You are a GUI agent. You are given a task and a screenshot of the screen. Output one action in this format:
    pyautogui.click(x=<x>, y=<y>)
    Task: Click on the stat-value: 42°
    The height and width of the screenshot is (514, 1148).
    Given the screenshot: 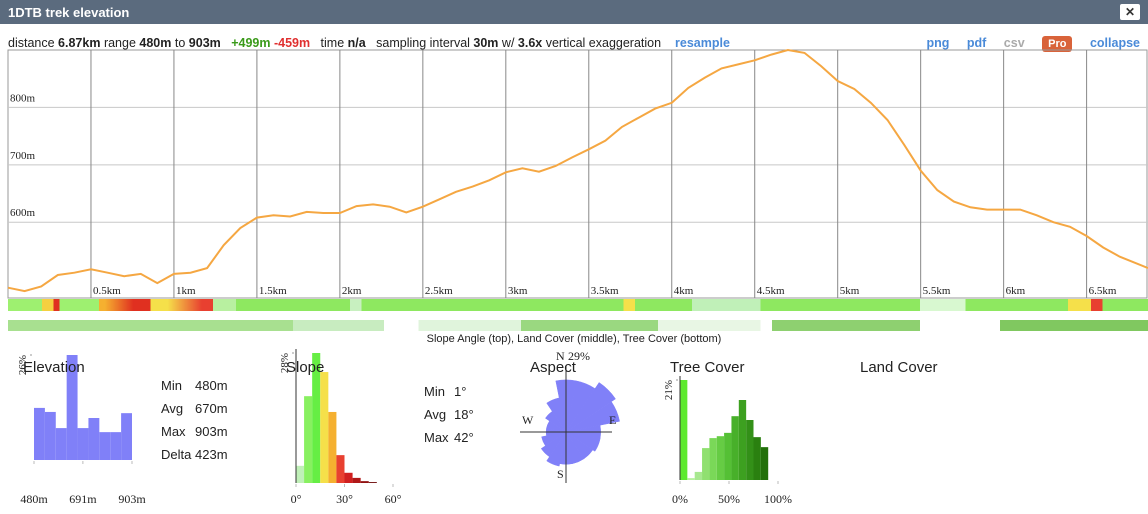 What is the action you would take?
    pyautogui.click(x=464, y=437)
    